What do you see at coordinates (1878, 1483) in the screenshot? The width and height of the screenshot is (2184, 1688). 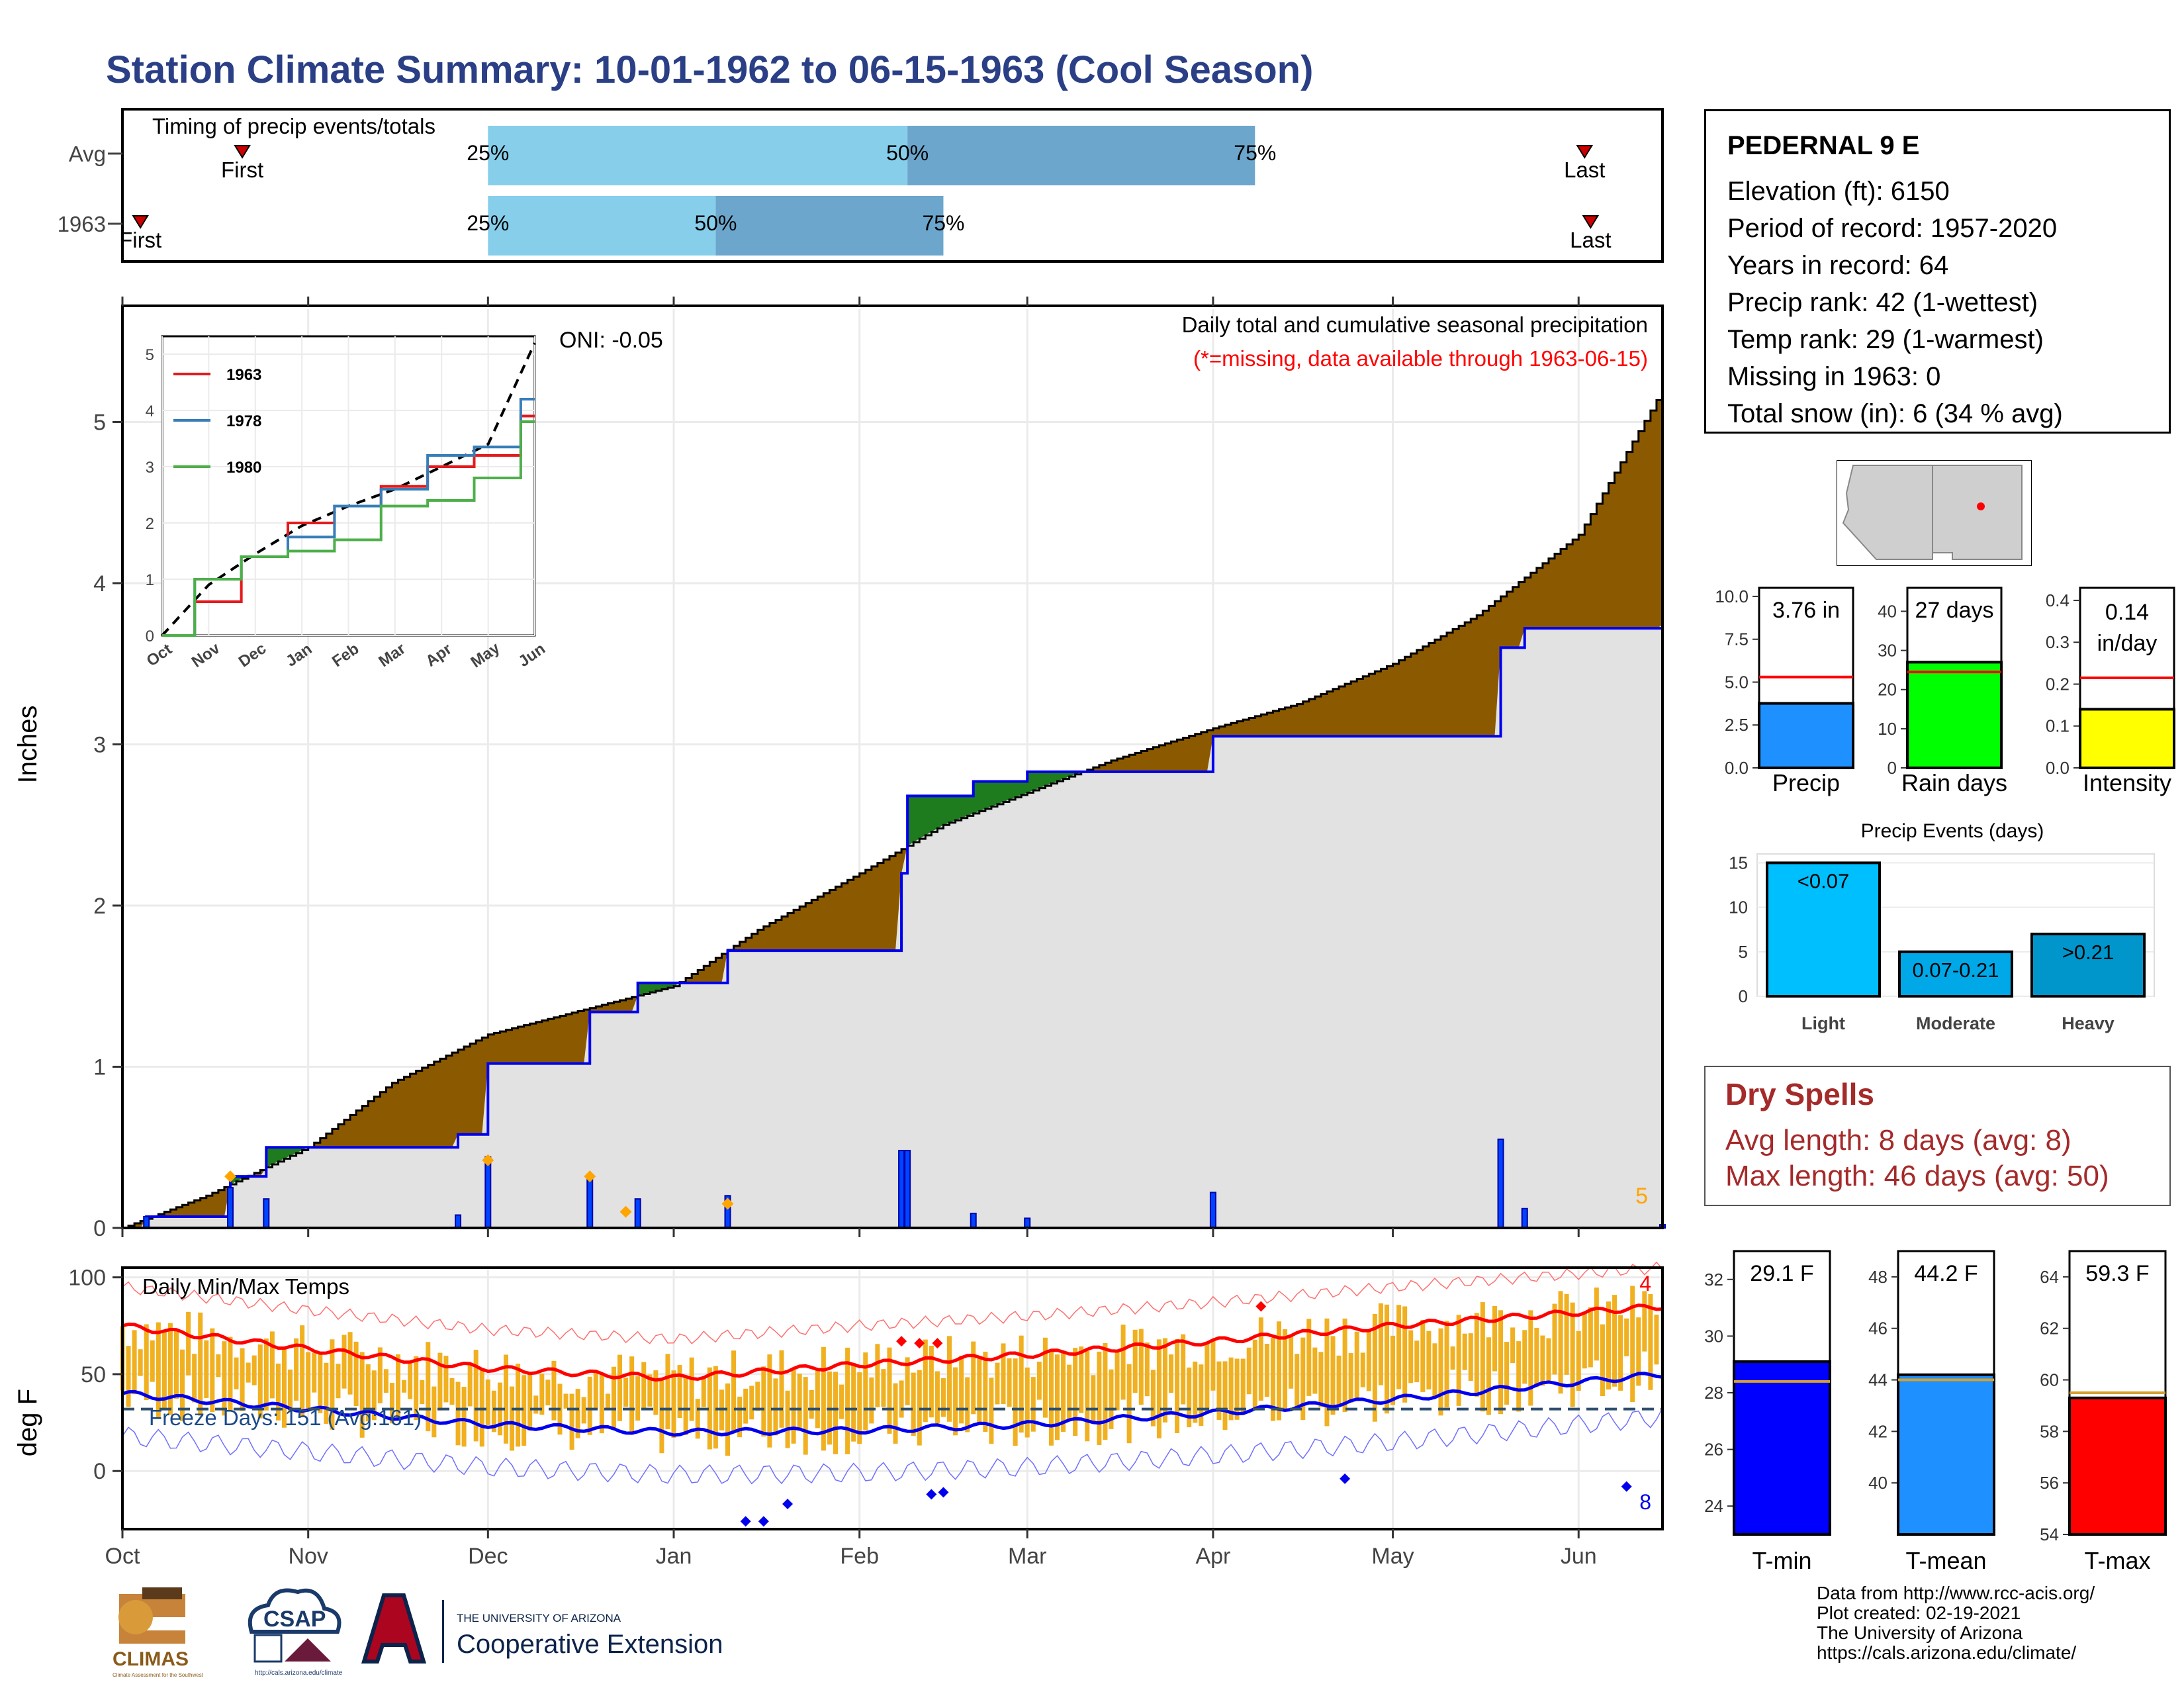 I see `temp-bar-t-mean-tick-label: 40` at bounding box center [1878, 1483].